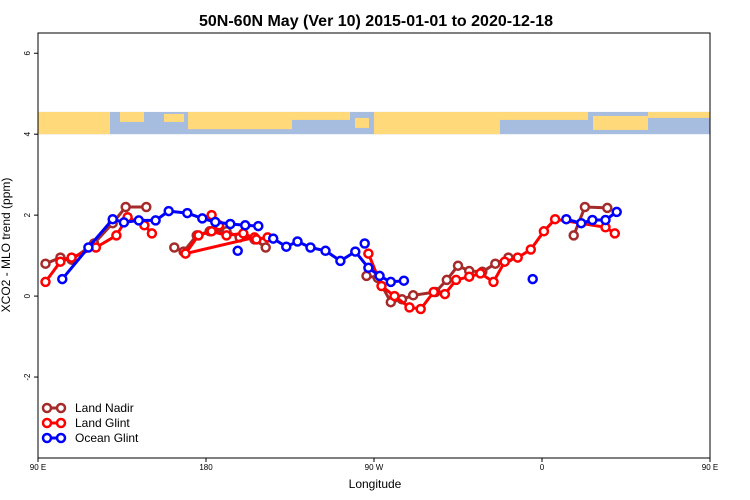  Describe the element at coordinates (542, 467) in the screenshot. I see `x-tick-label: 0` at that location.